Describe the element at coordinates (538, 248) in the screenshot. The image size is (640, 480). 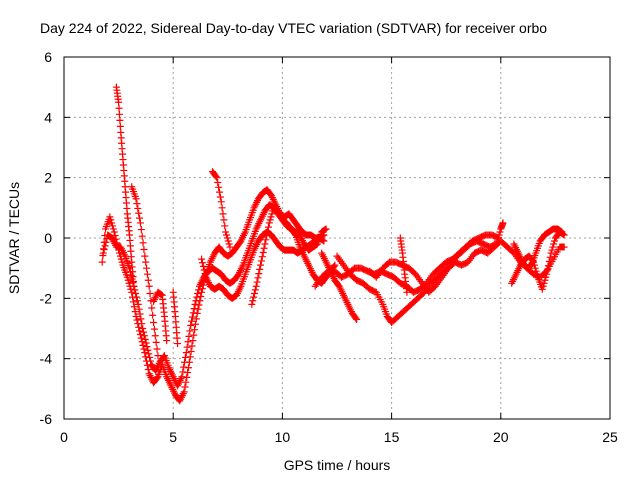
I see `series-track-p` at that location.